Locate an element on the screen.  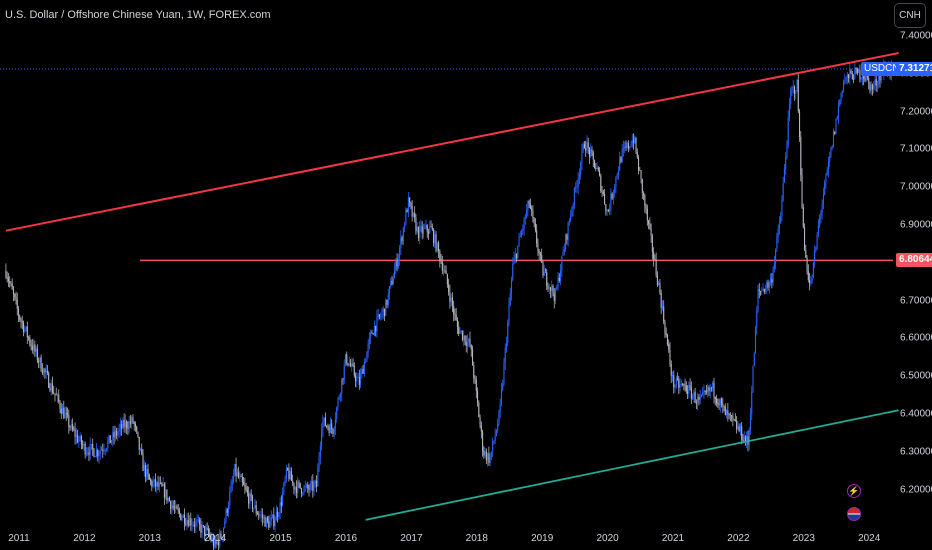
currency-button: CNH is located at coordinates (910, 15).